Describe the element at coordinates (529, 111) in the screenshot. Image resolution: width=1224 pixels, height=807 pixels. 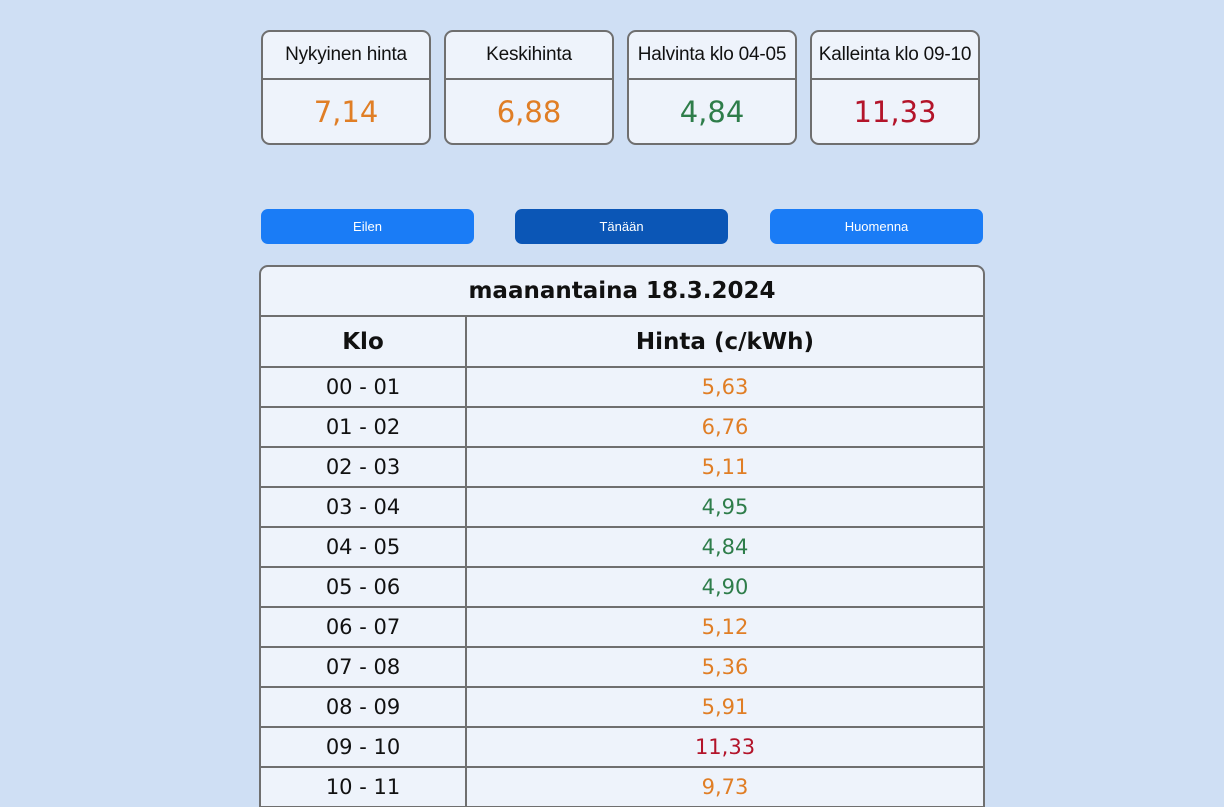
I see `card-value: 6,88` at that location.